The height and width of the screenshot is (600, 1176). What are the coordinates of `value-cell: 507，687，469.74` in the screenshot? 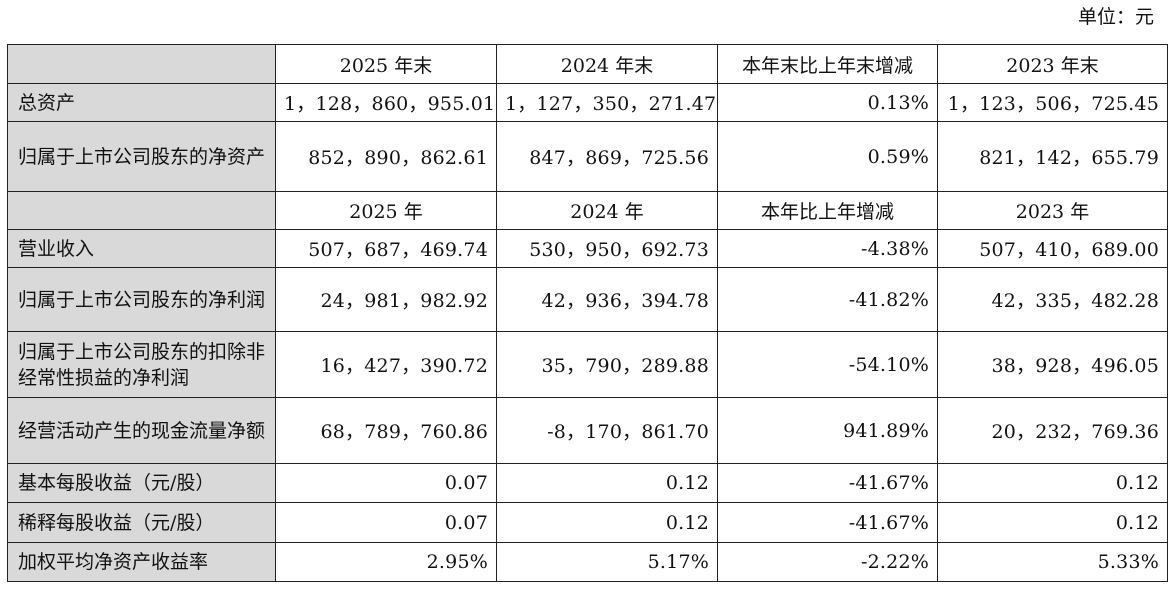 It's located at (386, 248).